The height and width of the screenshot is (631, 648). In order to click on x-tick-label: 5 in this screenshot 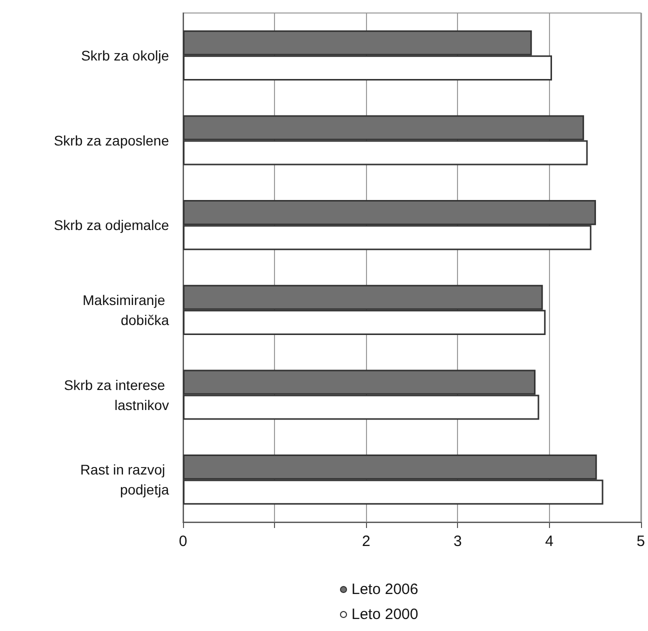, I will do `click(640, 541)`.